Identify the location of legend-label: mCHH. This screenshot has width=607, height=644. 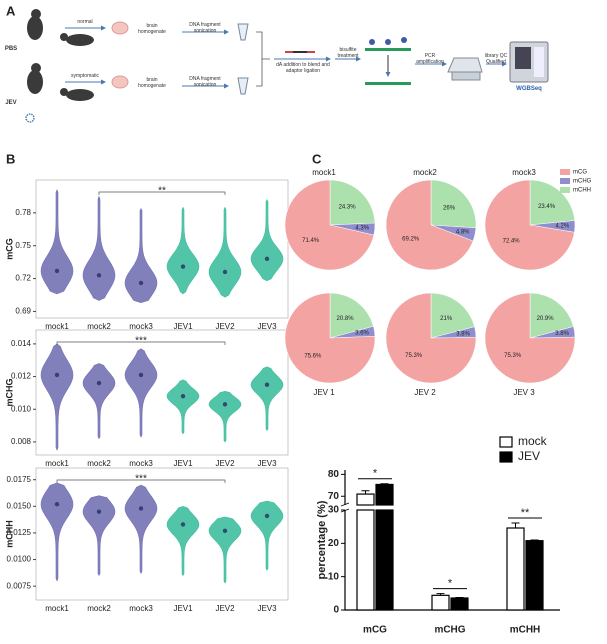
(582, 191).